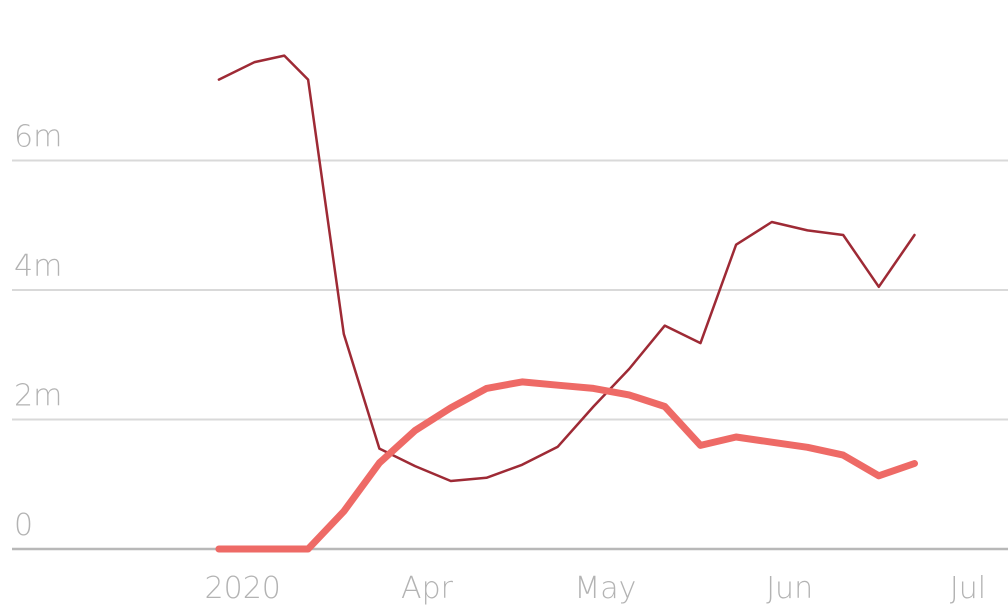  What do you see at coordinates (968, 588) in the screenshot?
I see `x-tick-label: Jul` at bounding box center [968, 588].